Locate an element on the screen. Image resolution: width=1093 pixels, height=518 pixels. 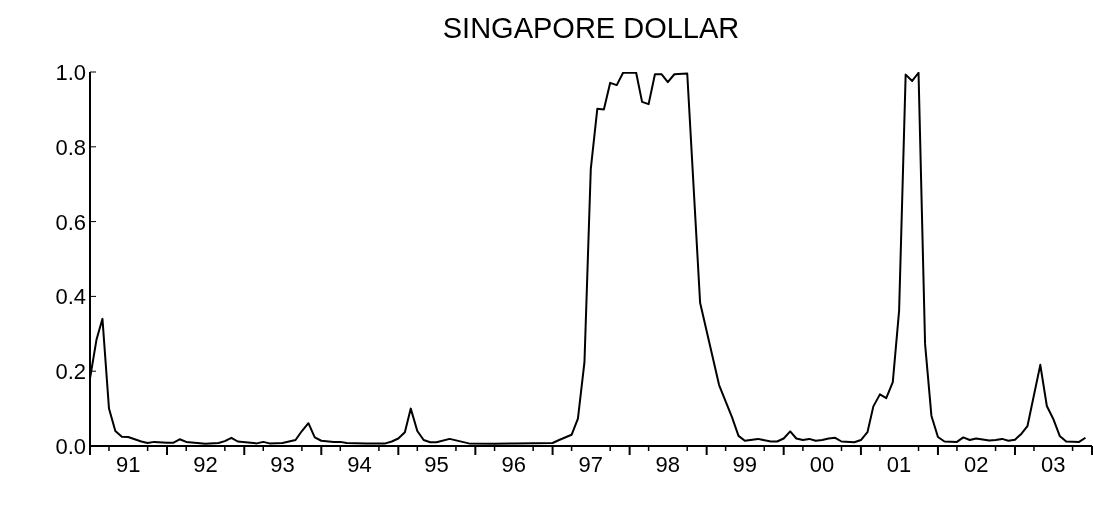
x-tick-label: 96 is located at coordinates (513, 464).